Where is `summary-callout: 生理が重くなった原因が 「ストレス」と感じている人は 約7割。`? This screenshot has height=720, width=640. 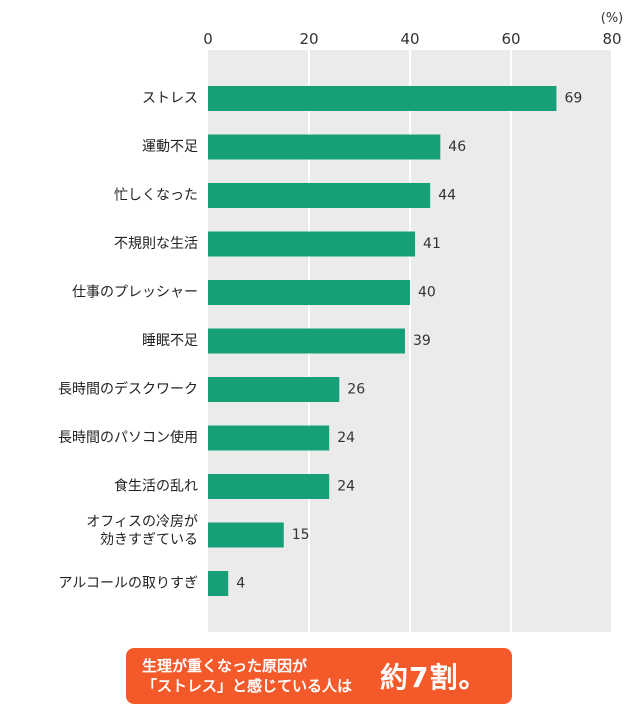 summary-callout: 生理が重くなった原因が 「ストレス」と感じている人は 約7割。 is located at coordinates (319, 676).